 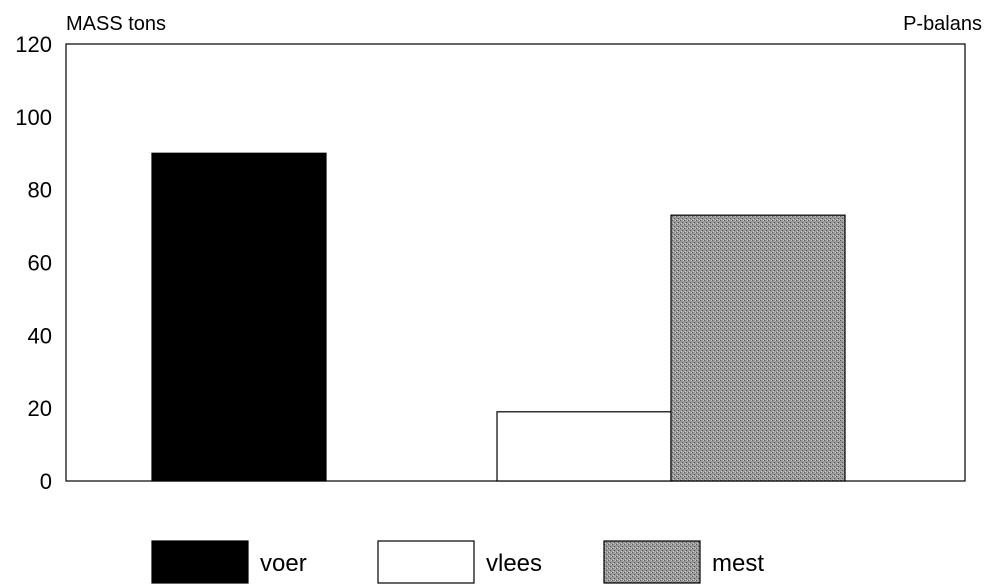 I want to click on y-tick-label: 120, so click(x=33, y=44).